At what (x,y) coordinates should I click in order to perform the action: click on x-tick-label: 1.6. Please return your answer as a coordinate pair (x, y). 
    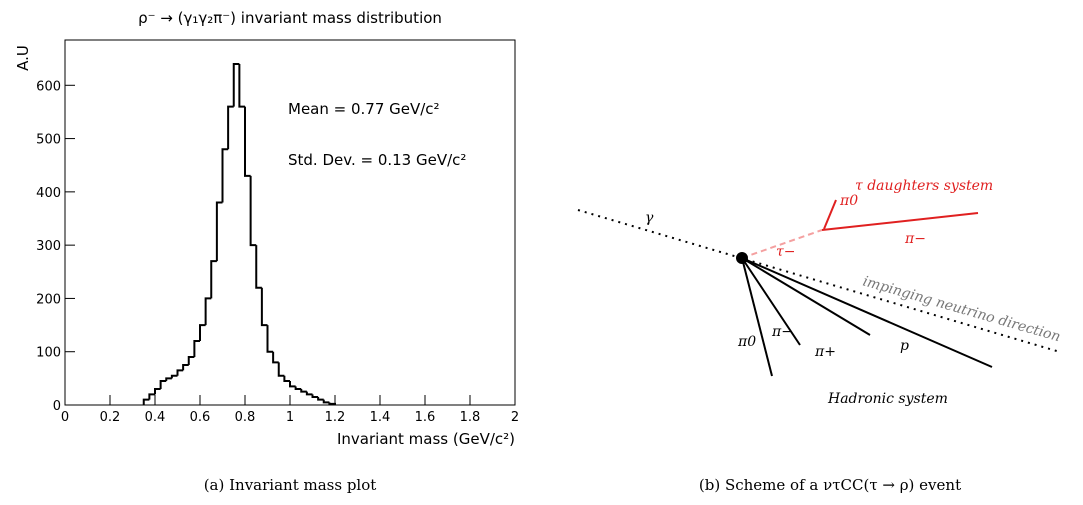
    Looking at the image, I should click on (425, 417).